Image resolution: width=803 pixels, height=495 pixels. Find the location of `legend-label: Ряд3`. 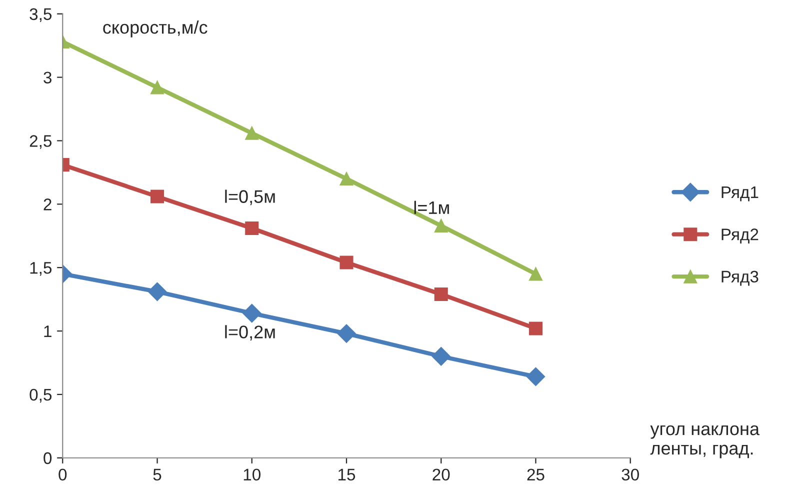

legend-label: Ряд3 is located at coordinates (740, 278).